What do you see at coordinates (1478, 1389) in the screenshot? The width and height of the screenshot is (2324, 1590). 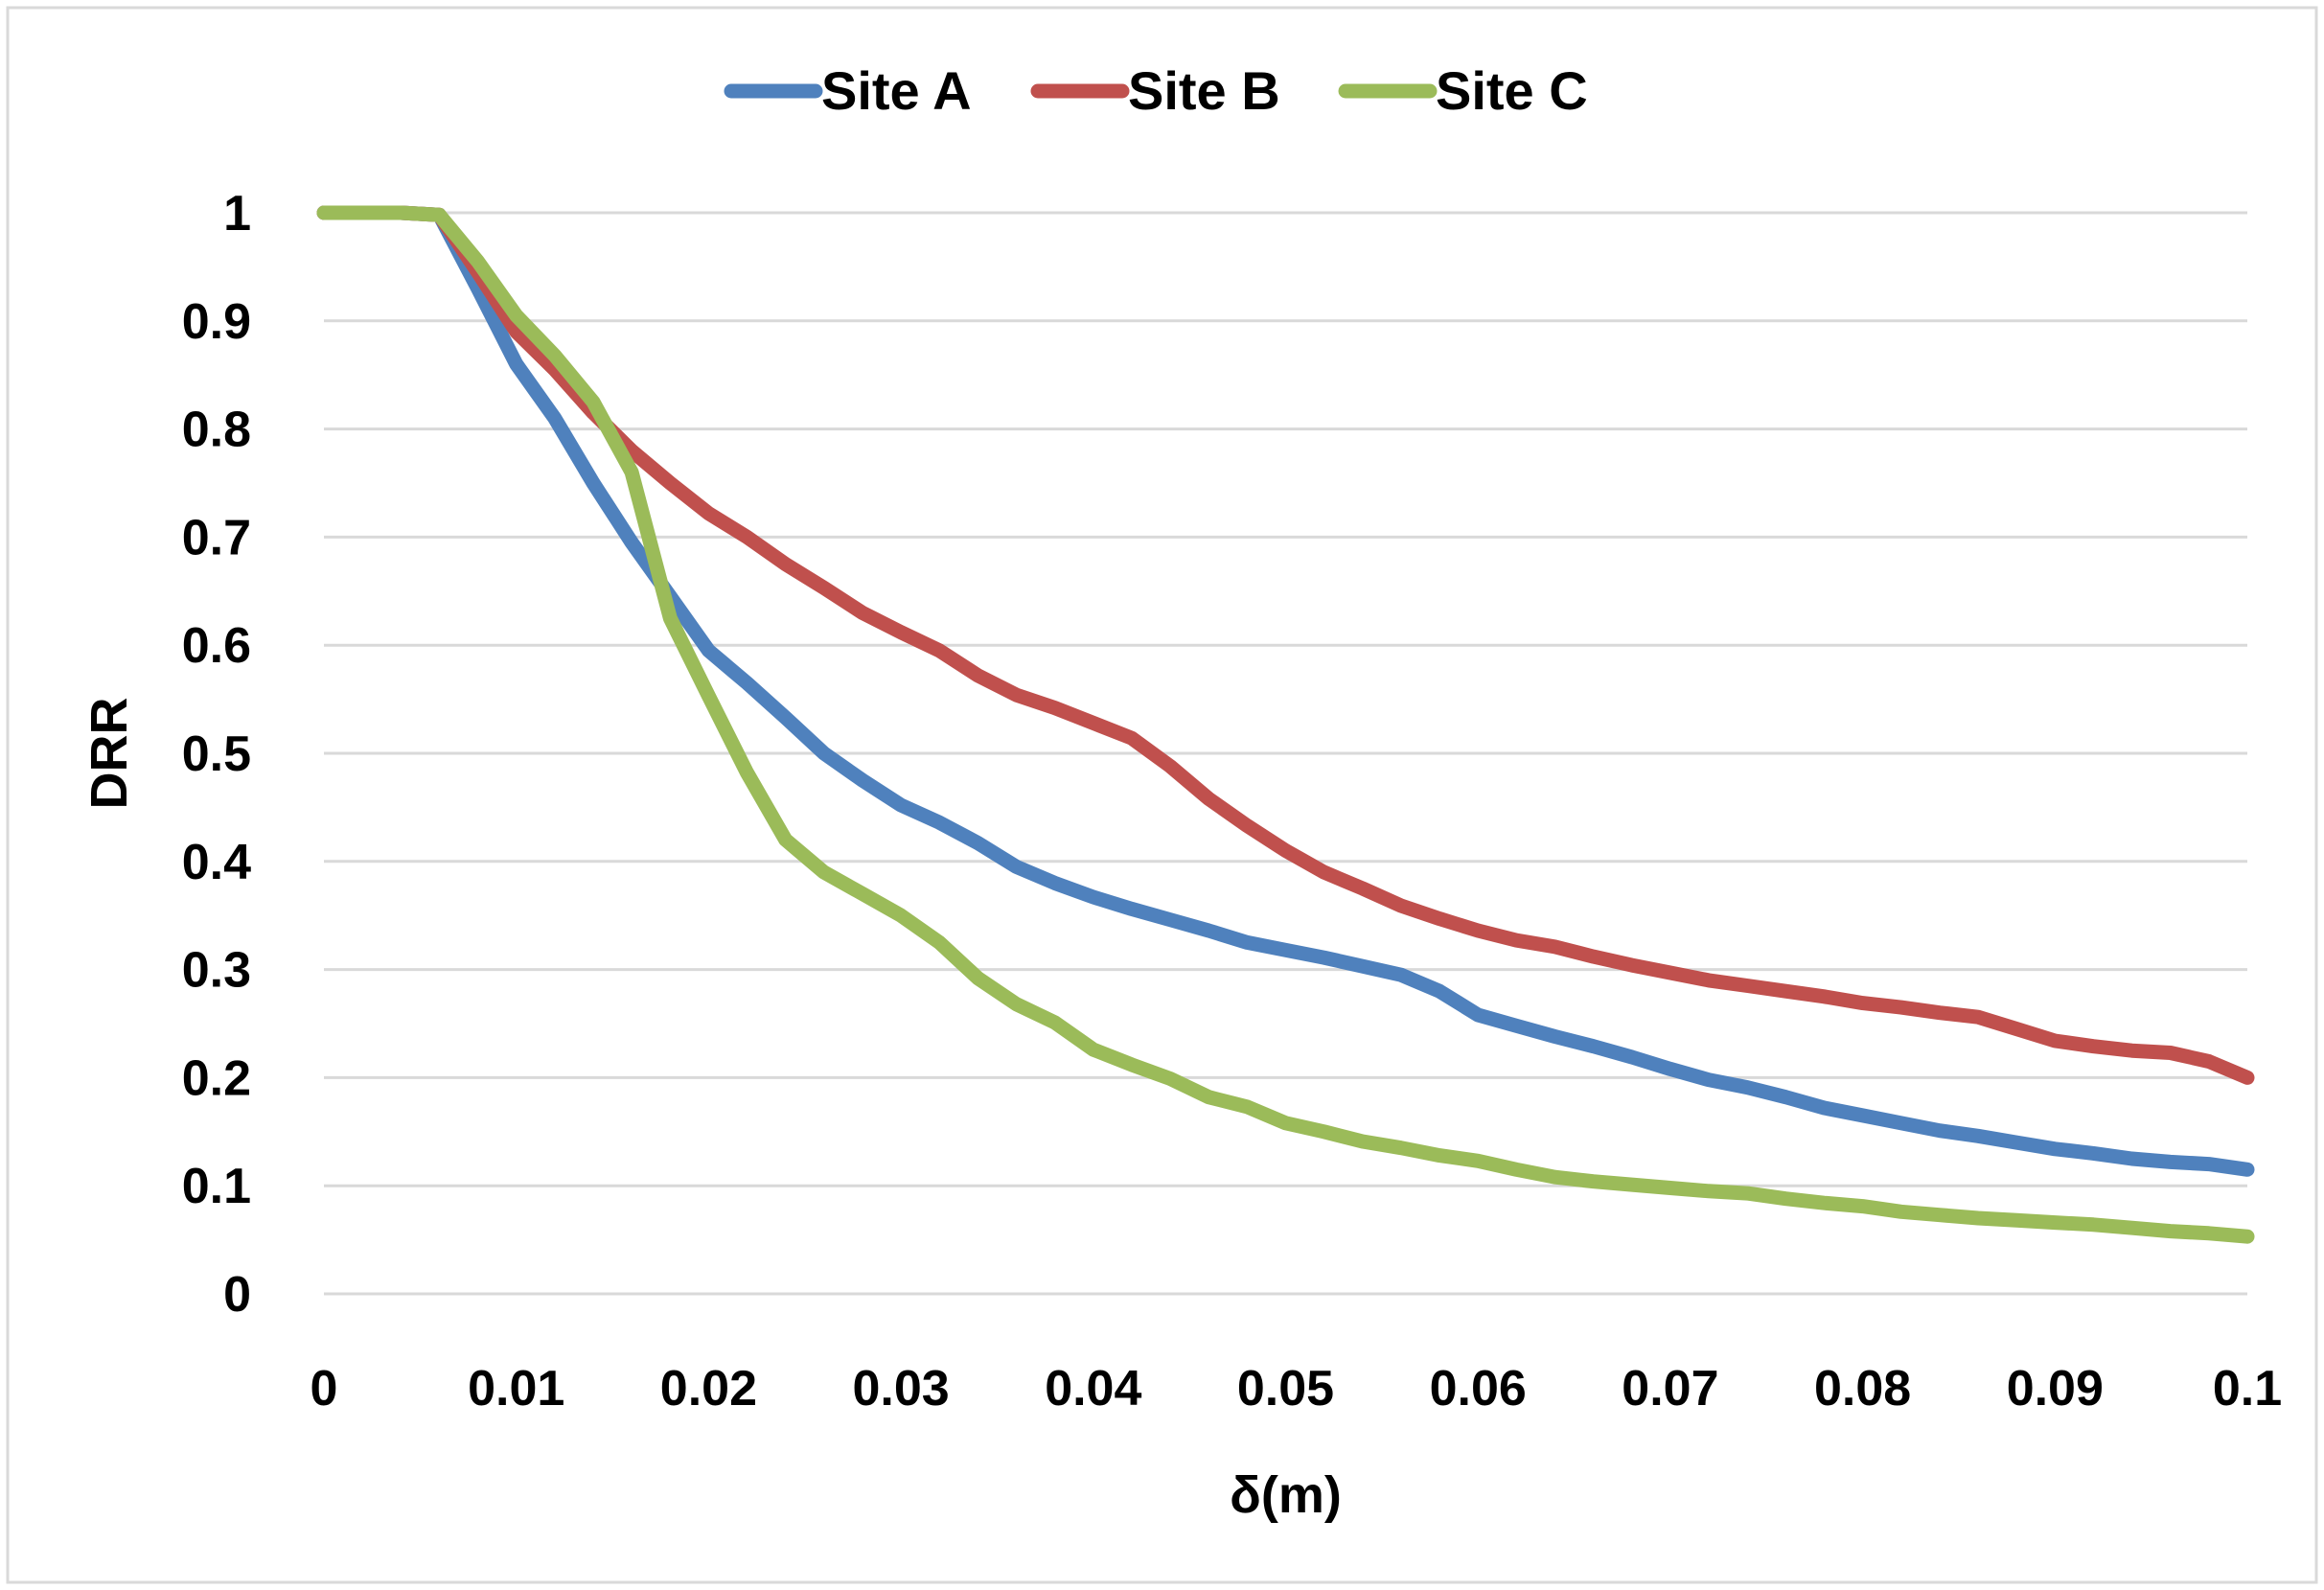 I see `x-tick-label: 0.06` at bounding box center [1478, 1389].